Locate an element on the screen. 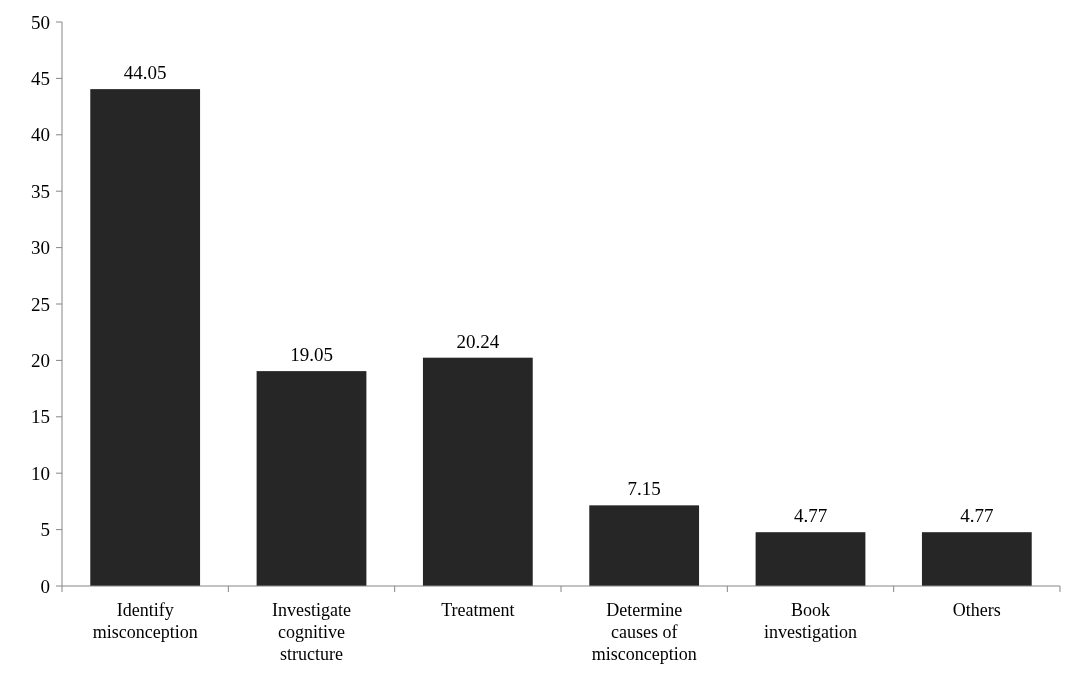  y-tick-label: 5 is located at coordinates (45, 530).